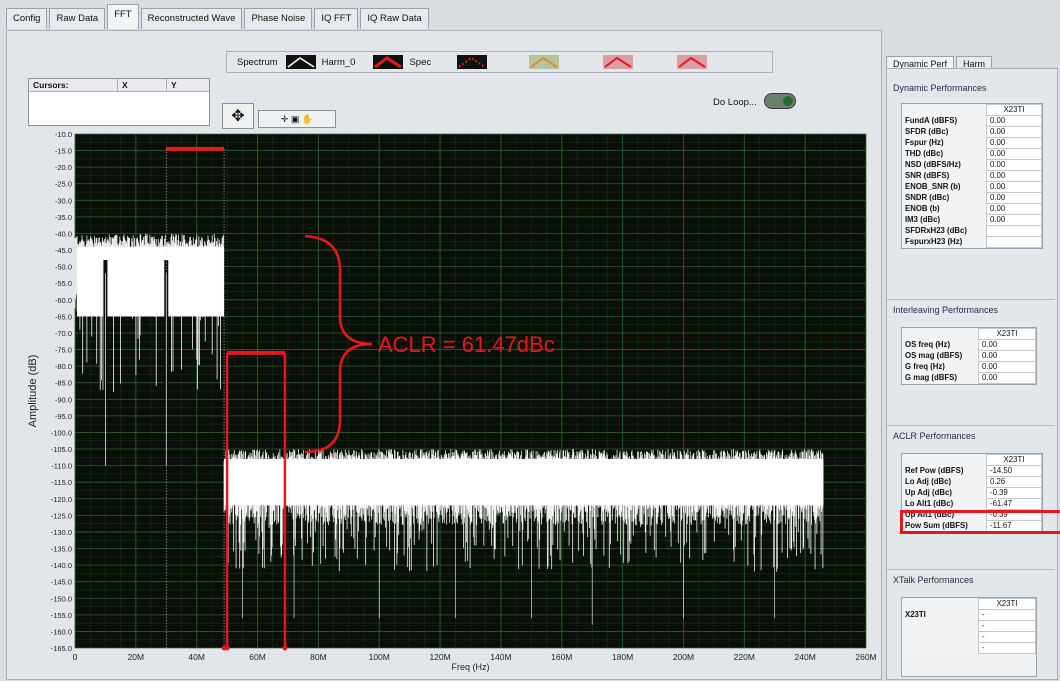 The height and width of the screenshot is (681, 1060). I want to click on y-tick-label: -60.0, so click(63, 300).